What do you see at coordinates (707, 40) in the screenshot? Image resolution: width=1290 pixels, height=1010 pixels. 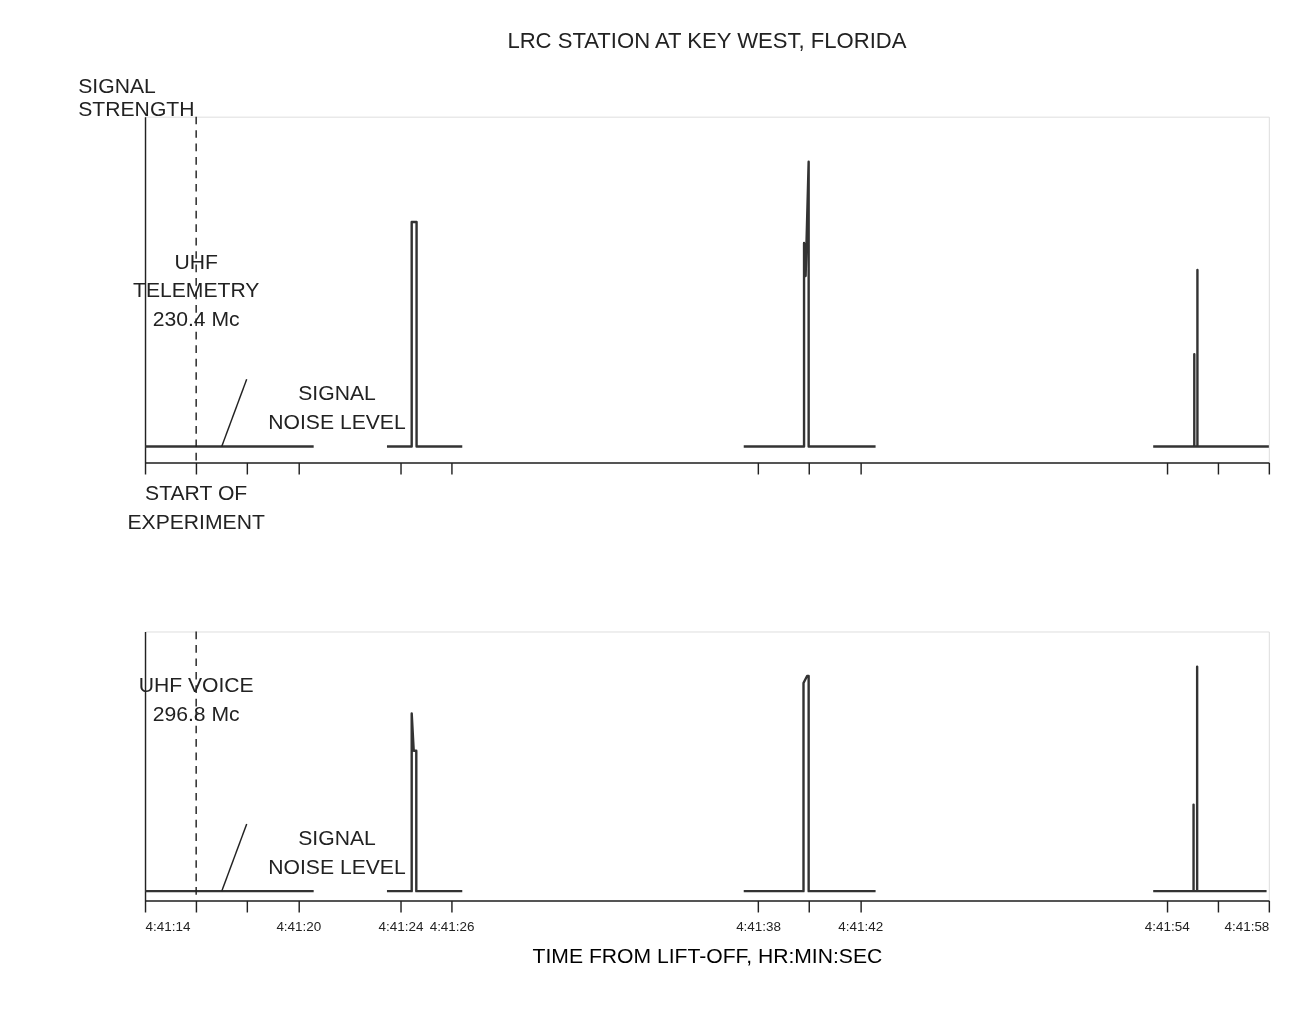 I see `chart-title: LRC STATION AT KEY WEST, FLORIDA` at bounding box center [707, 40].